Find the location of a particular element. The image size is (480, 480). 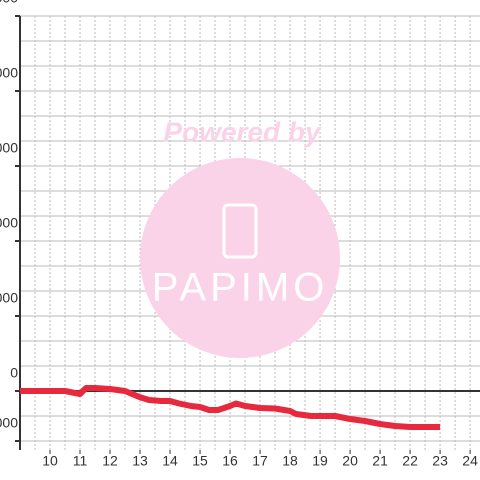

y-tick-label: 0 is located at coordinates (14, 373).